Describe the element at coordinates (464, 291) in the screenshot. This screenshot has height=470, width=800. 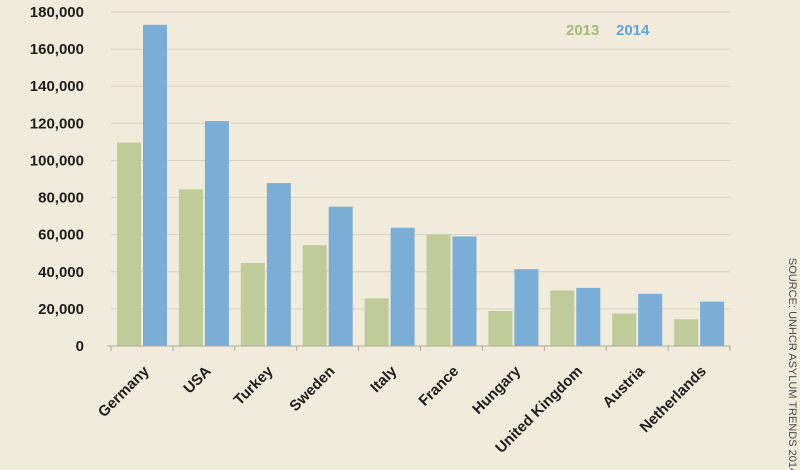
I see `bar-2014-france` at that location.